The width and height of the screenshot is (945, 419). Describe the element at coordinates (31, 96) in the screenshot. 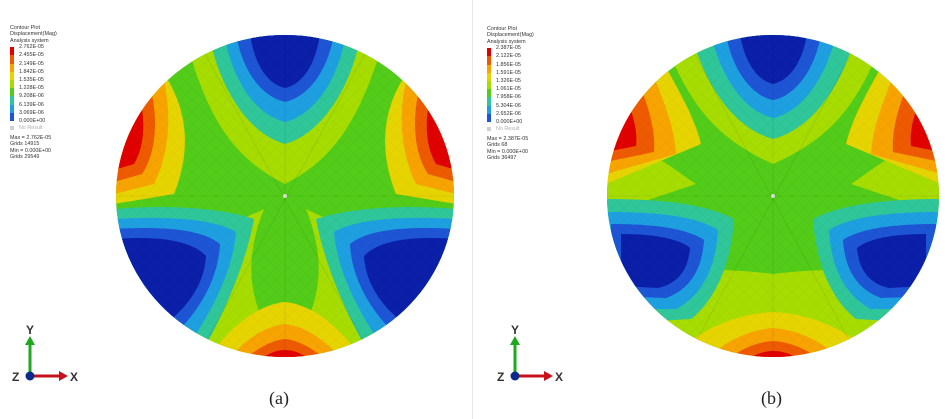

I see `scale-value: 9.208E-06` at that location.